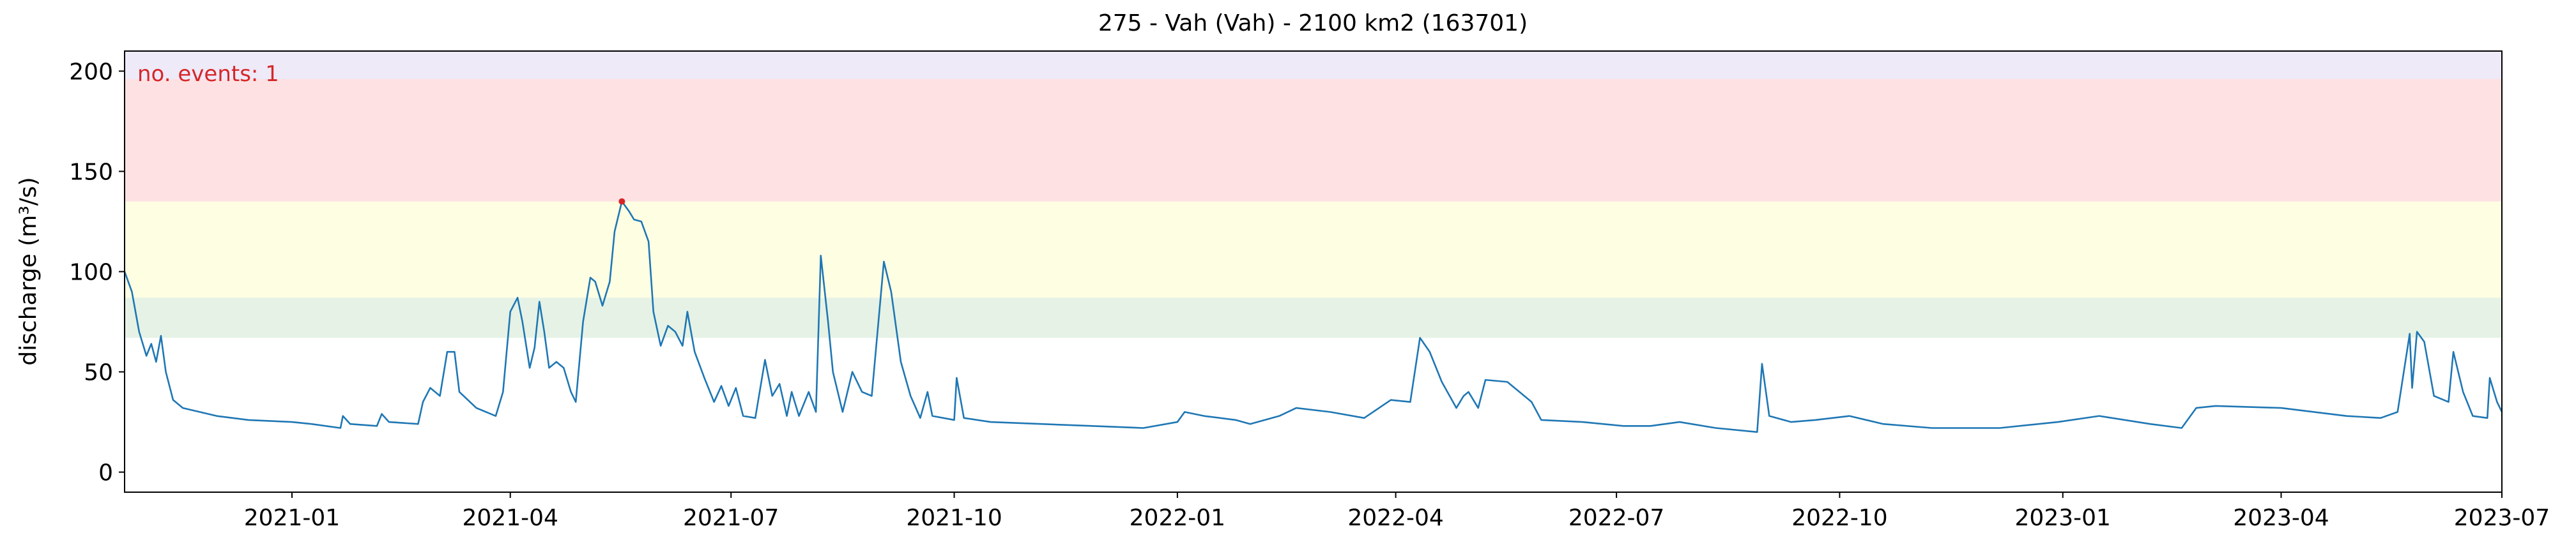  I want to click on x-tick-label: 2021-04, so click(510, 518).